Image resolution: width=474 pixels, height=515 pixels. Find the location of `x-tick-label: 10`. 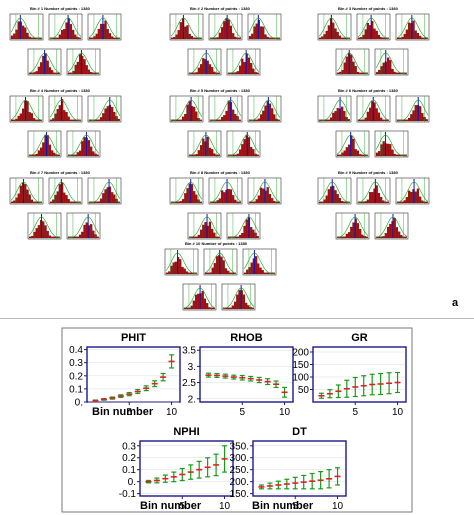

x-tick-label: 10 is located at coordinates (172, 412).